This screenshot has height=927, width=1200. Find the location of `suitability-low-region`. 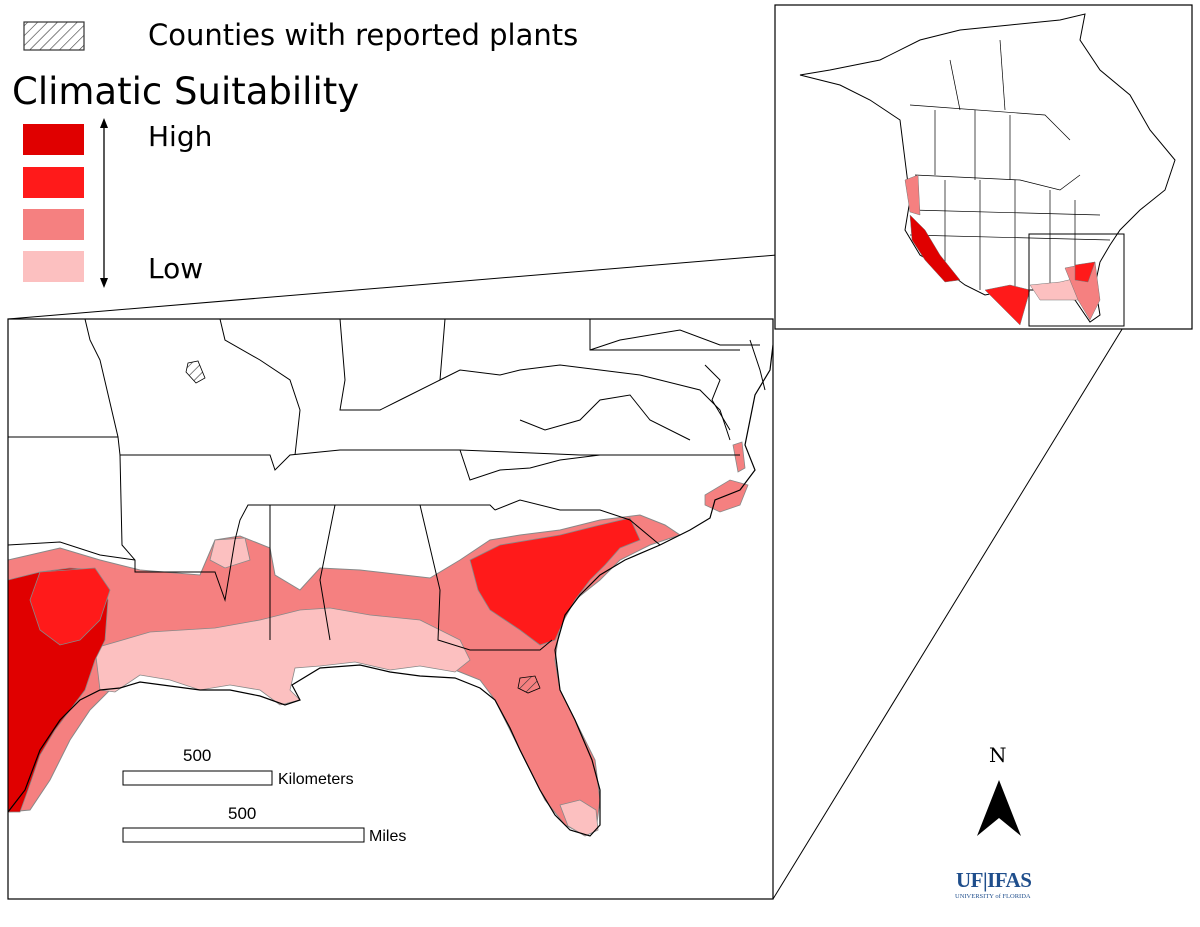

suitability-low-region is located at coordinates (282, 656).